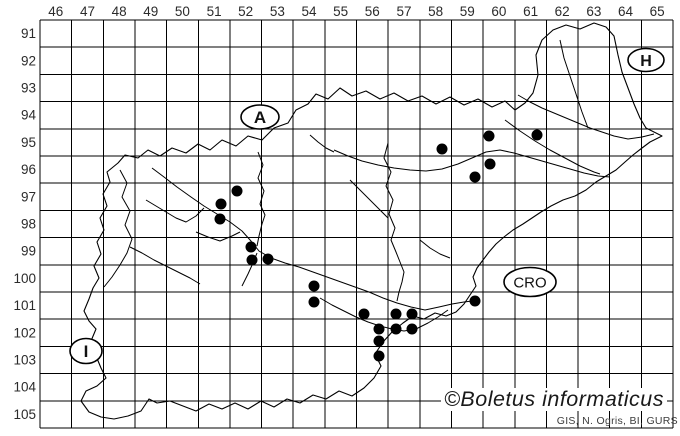 The image size is (680, 436). Describe the element at coordinates (28, 88) in the screenshot. I see `y-axis-label: 93` at that location.